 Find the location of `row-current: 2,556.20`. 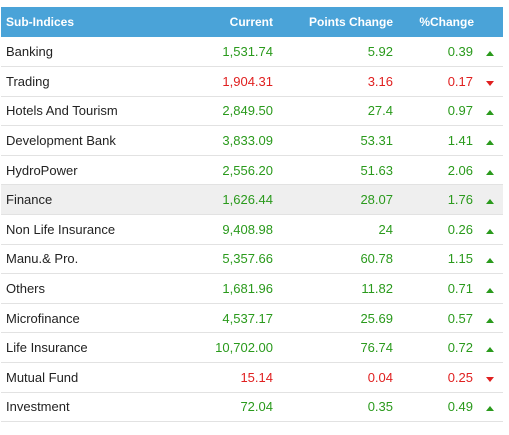

row-current: 2,556.20 is located at coordinates (247, 170).